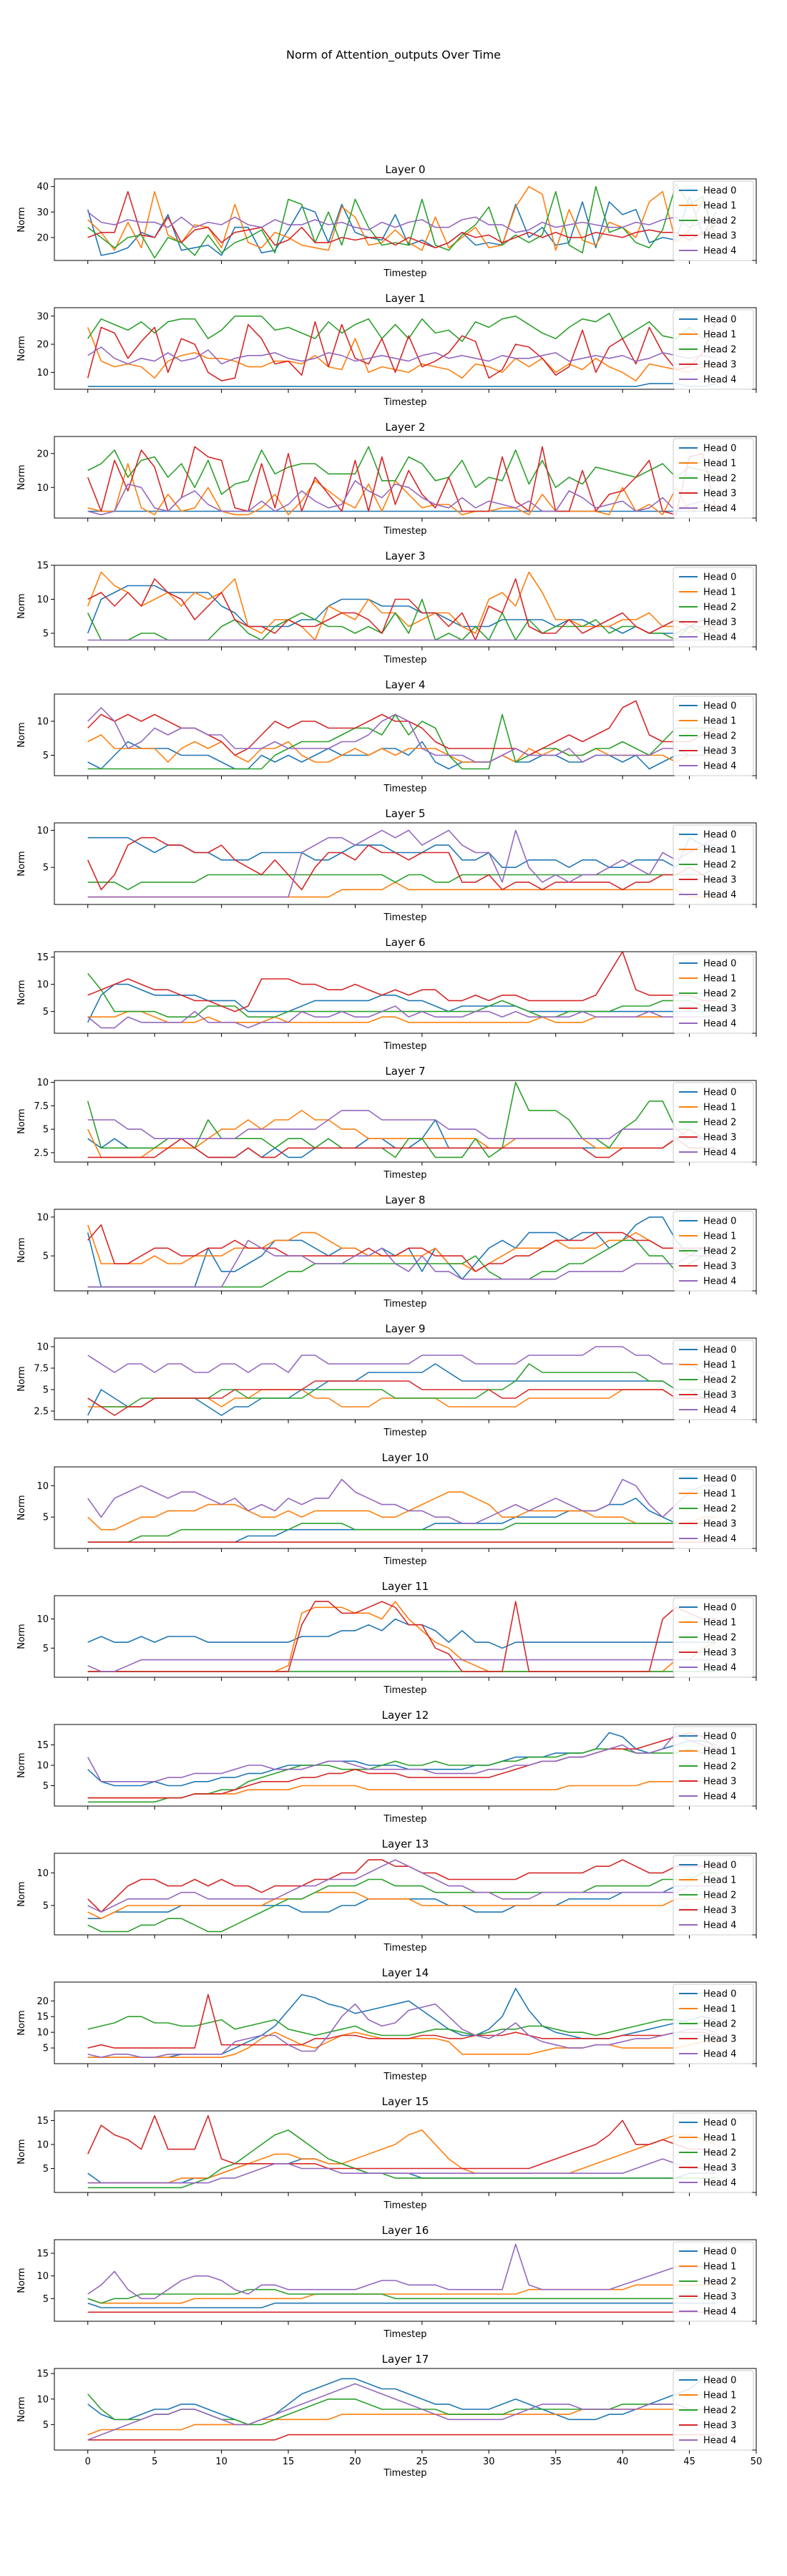 The image size is (787, 2576). Describe the element at coordinates (42, 454) in the screenshot. I see `y-tick-label: 20` at that location.